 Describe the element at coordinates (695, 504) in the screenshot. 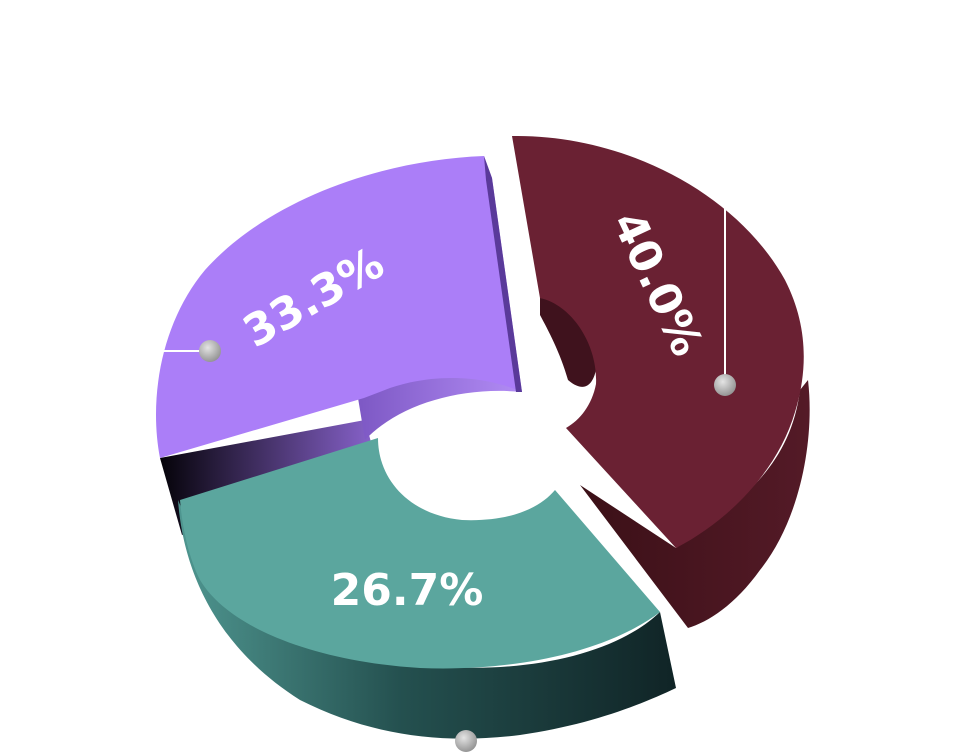

I see `slice-40-0-side` at that location.